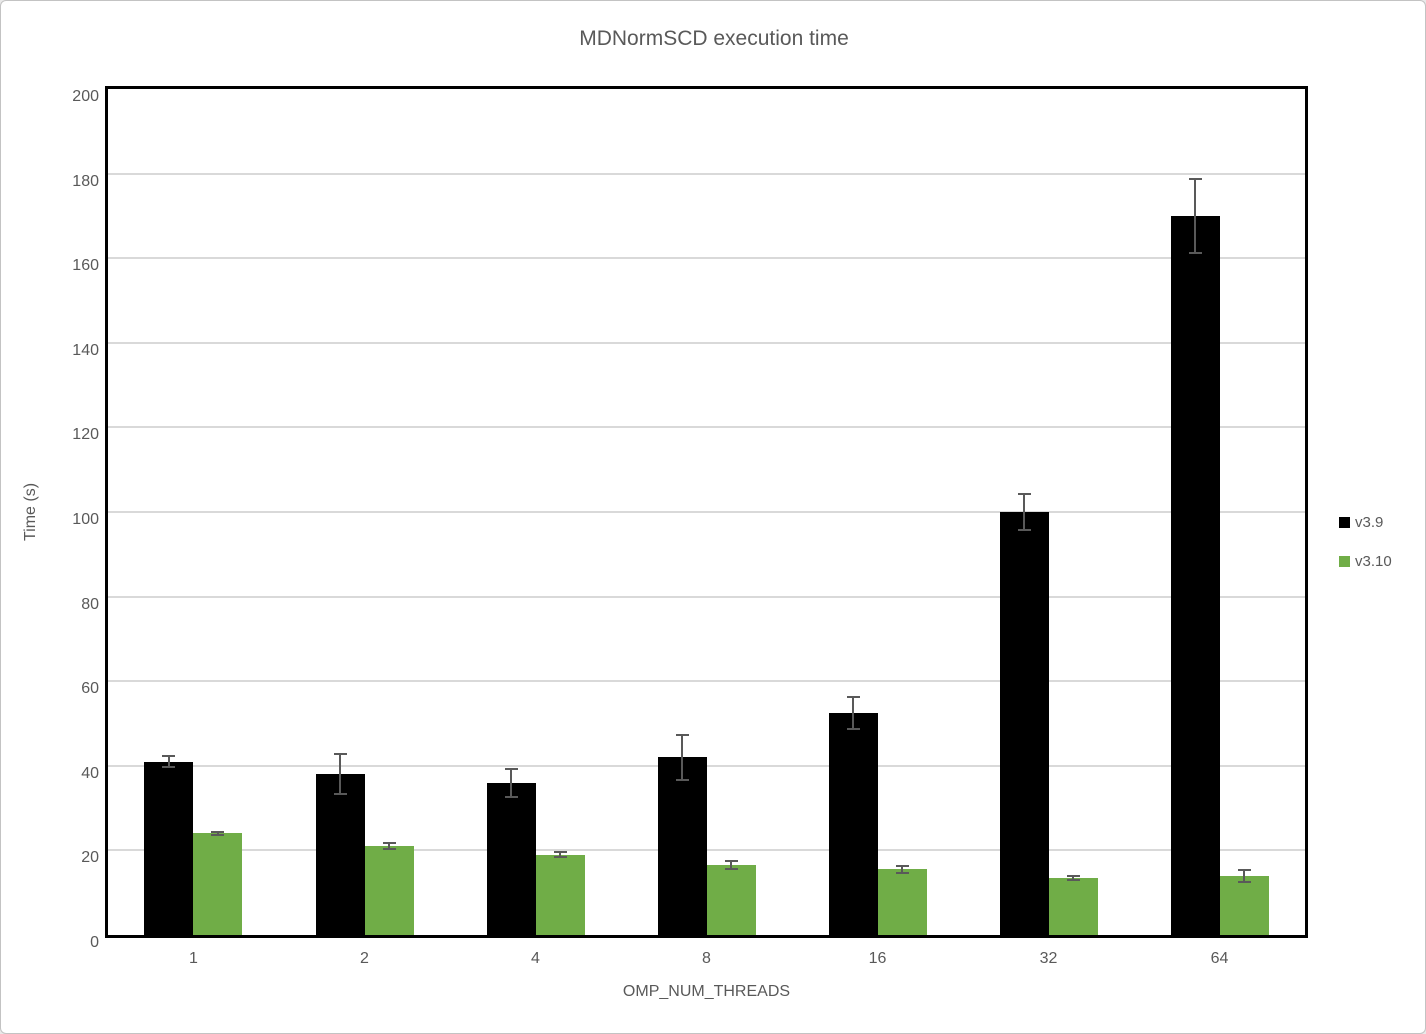 This screenshot has height=1034, width=1426. I want to click on bar-v3.10-2, so click(389, 890).